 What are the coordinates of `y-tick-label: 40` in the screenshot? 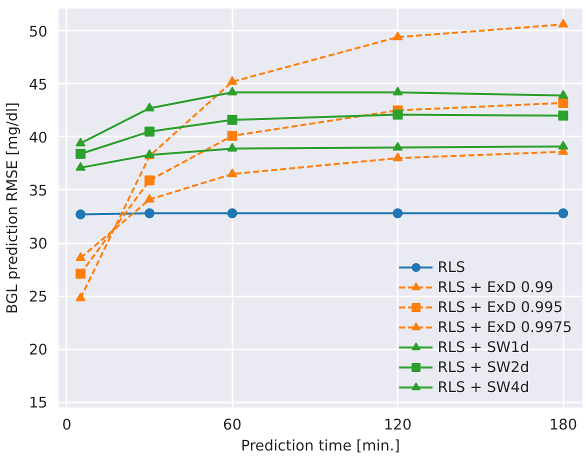 It's located at (38, 137).